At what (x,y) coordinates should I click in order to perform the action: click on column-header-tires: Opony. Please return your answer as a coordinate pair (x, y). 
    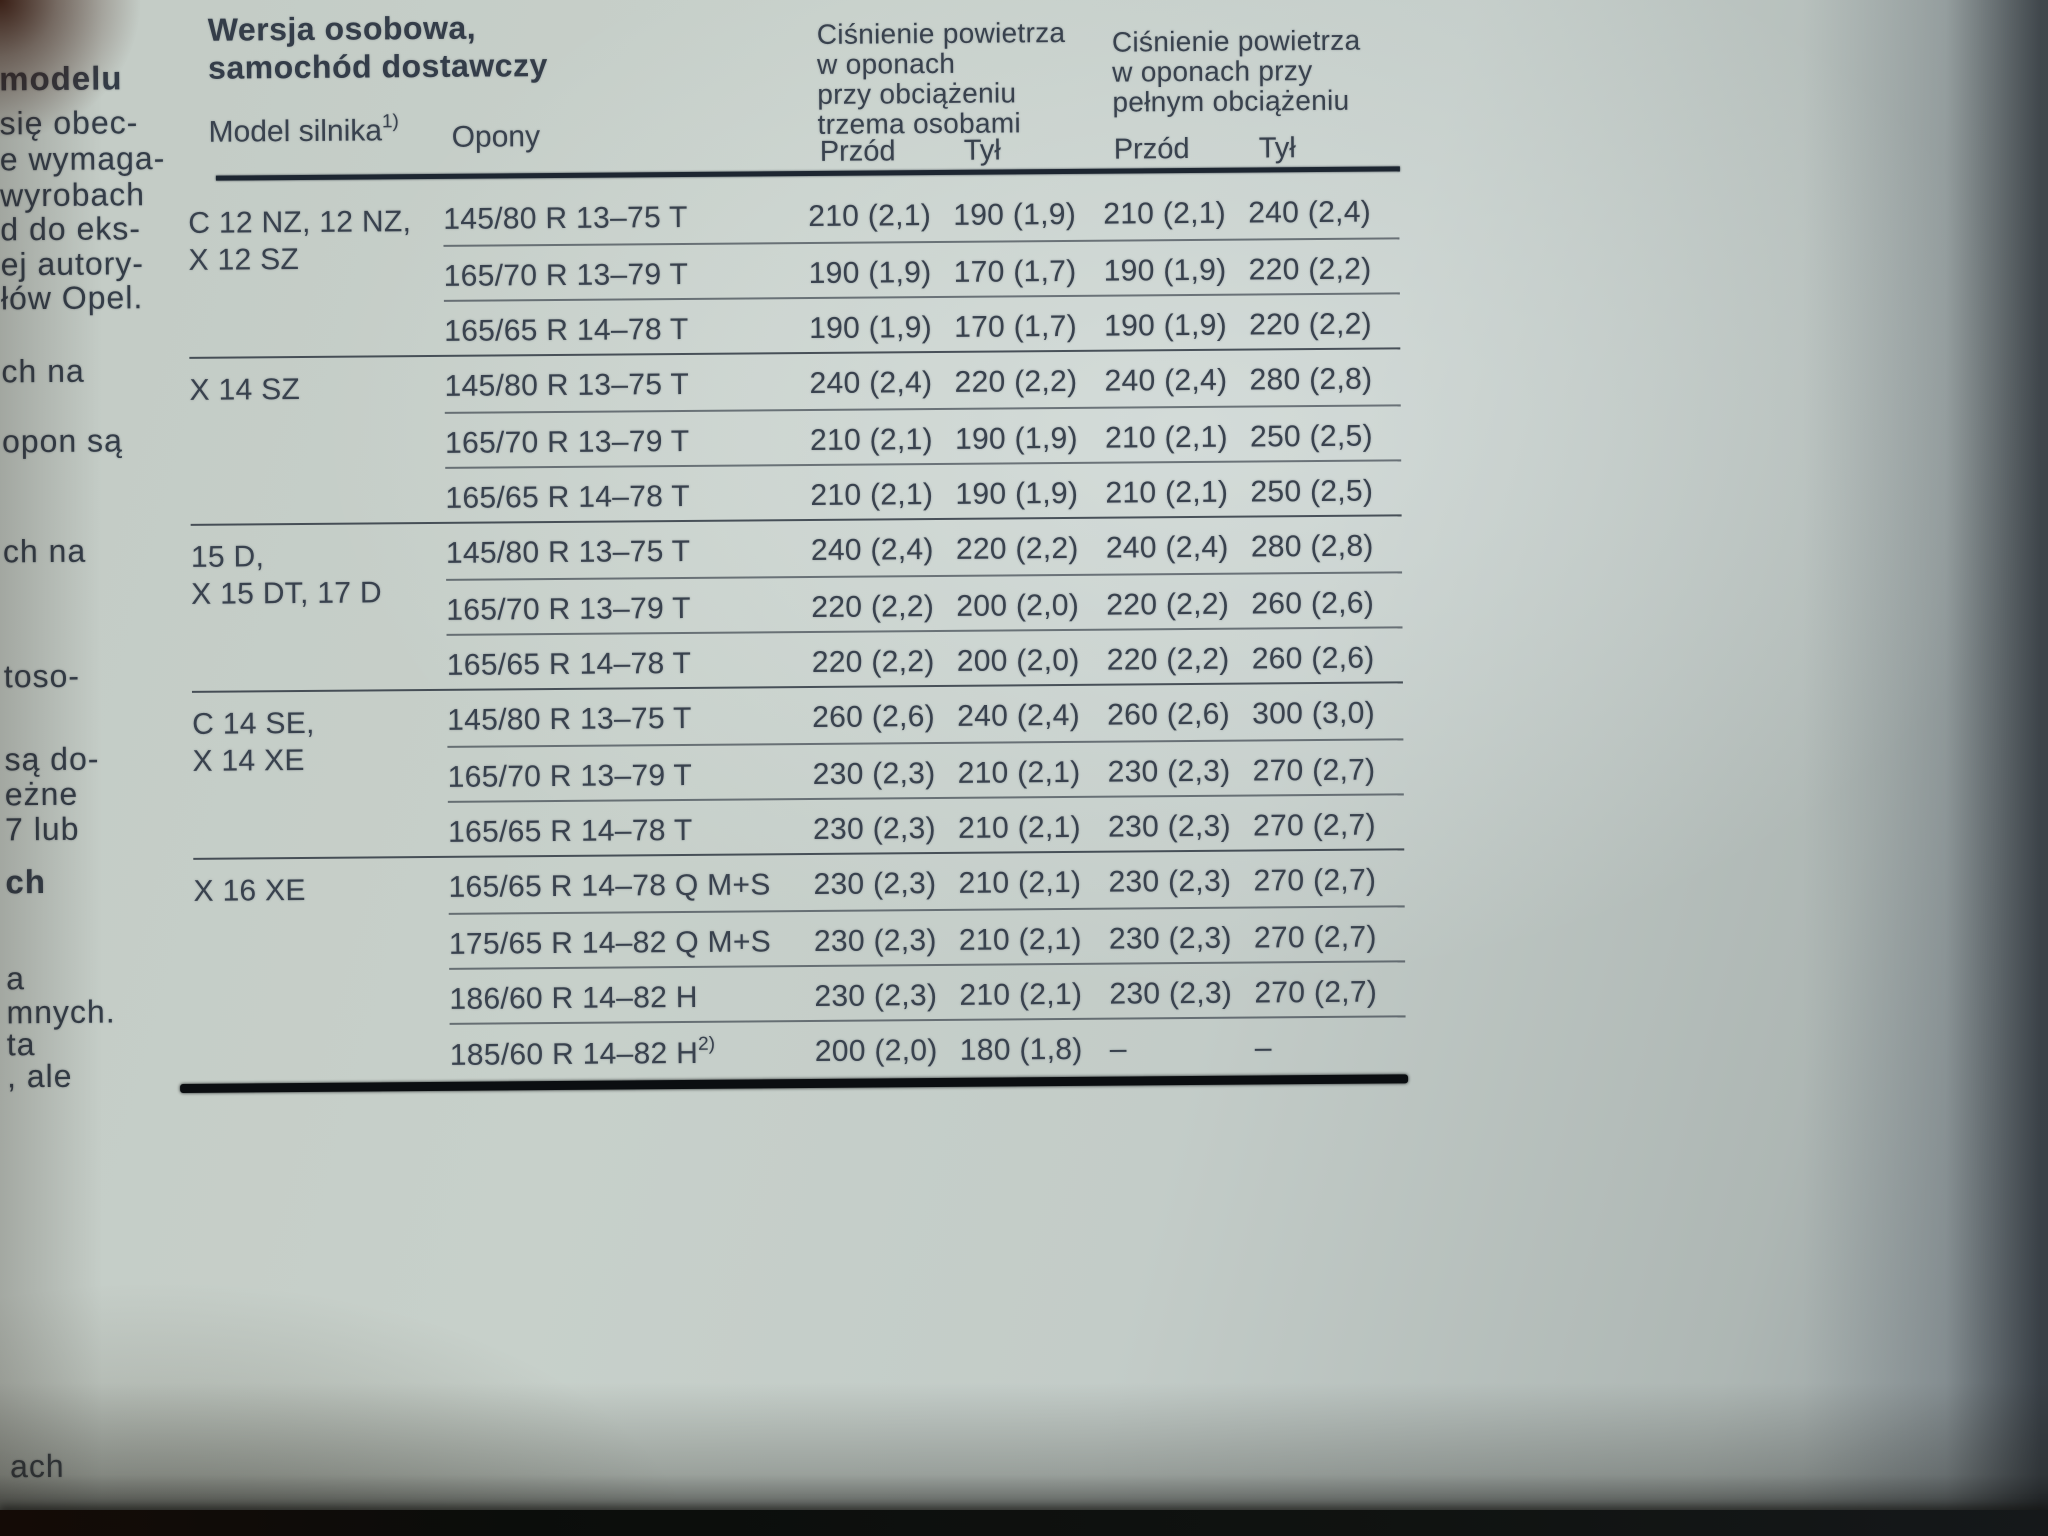
    Looking at the image, I should click on (496, 137).